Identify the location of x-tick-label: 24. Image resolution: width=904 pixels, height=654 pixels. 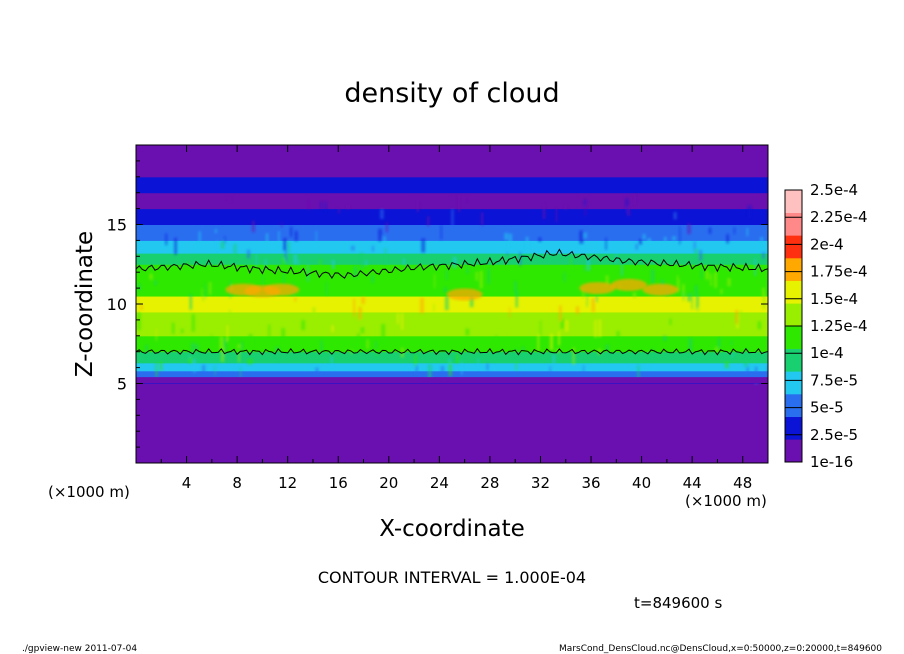
(439, 483).